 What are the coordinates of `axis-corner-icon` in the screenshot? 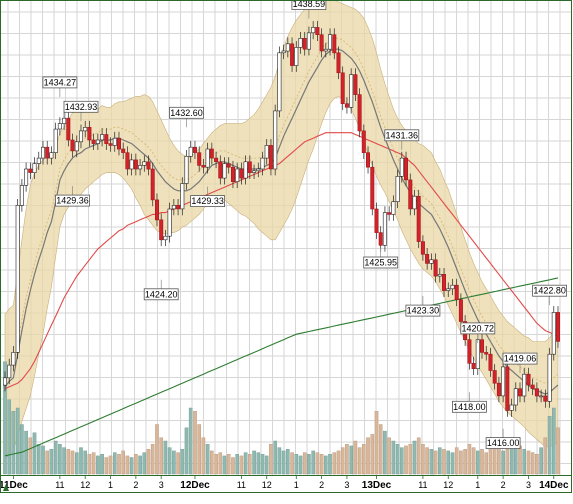 It's located at (6, 487).